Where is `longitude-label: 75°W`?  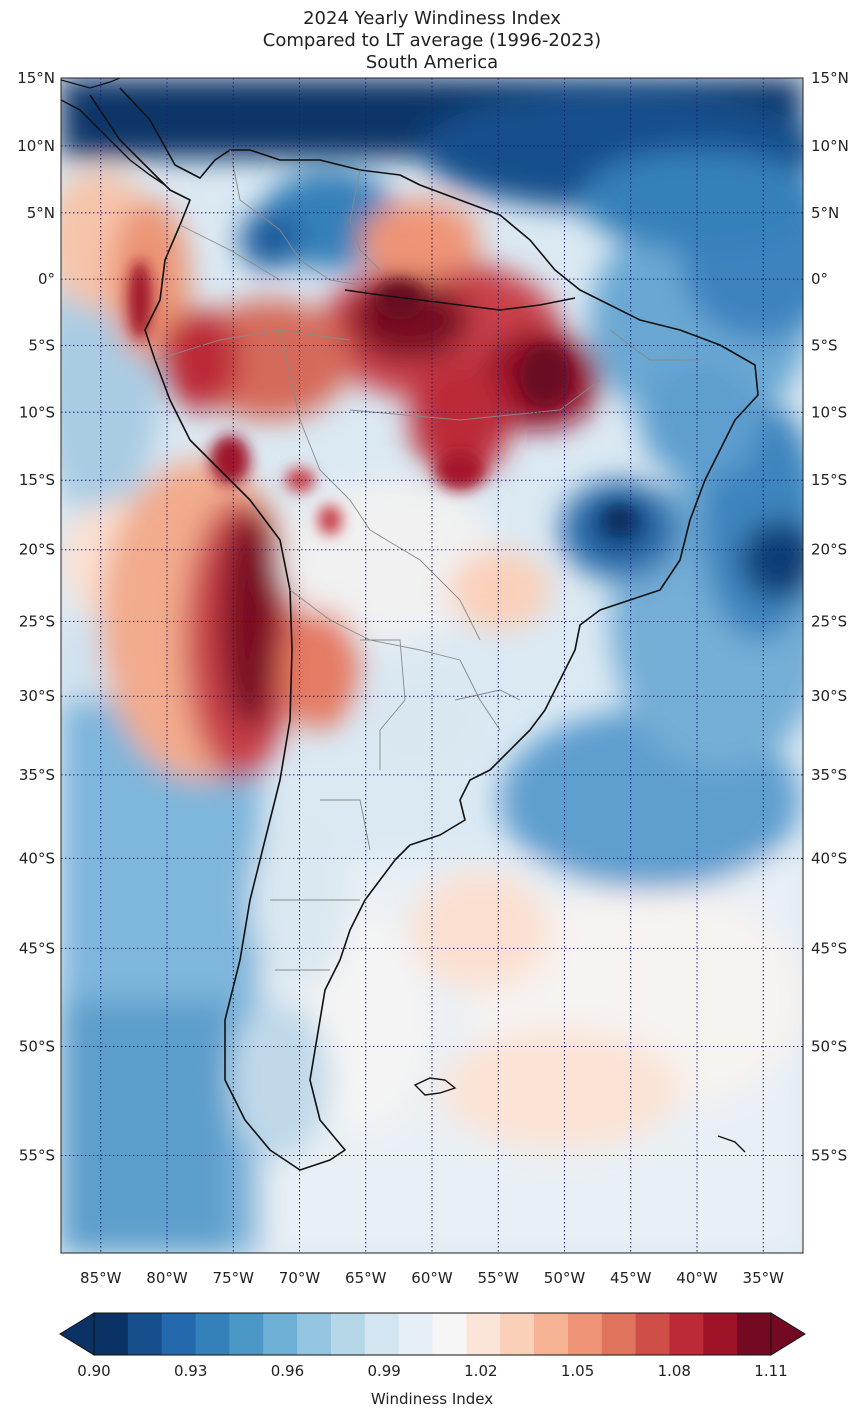
longitude-label: 75°W is located at coordinates (234, 1278).